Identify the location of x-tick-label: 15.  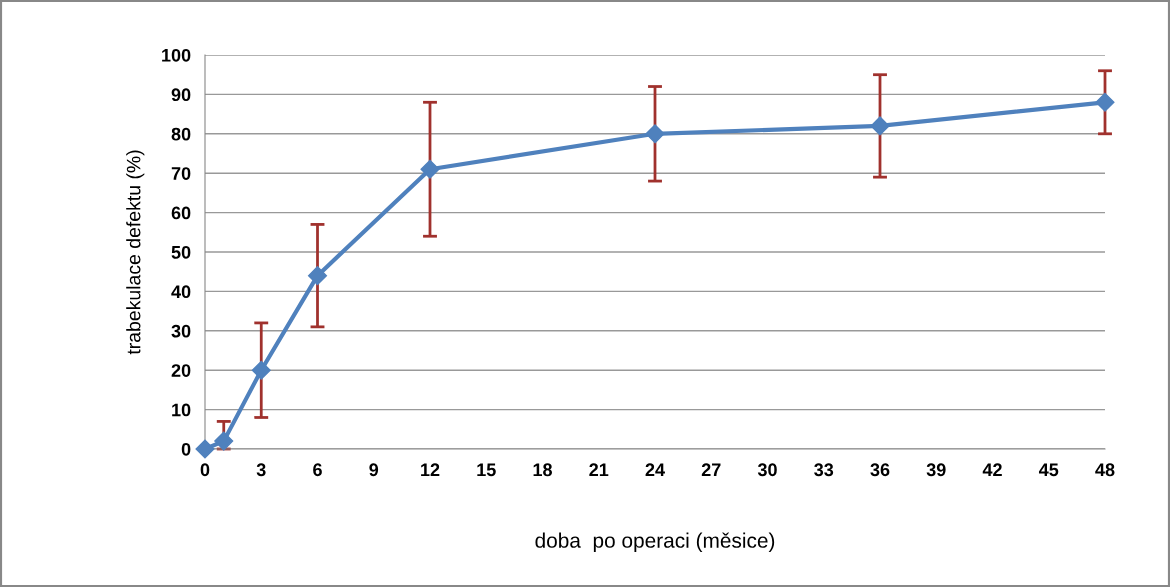
(486, 470).